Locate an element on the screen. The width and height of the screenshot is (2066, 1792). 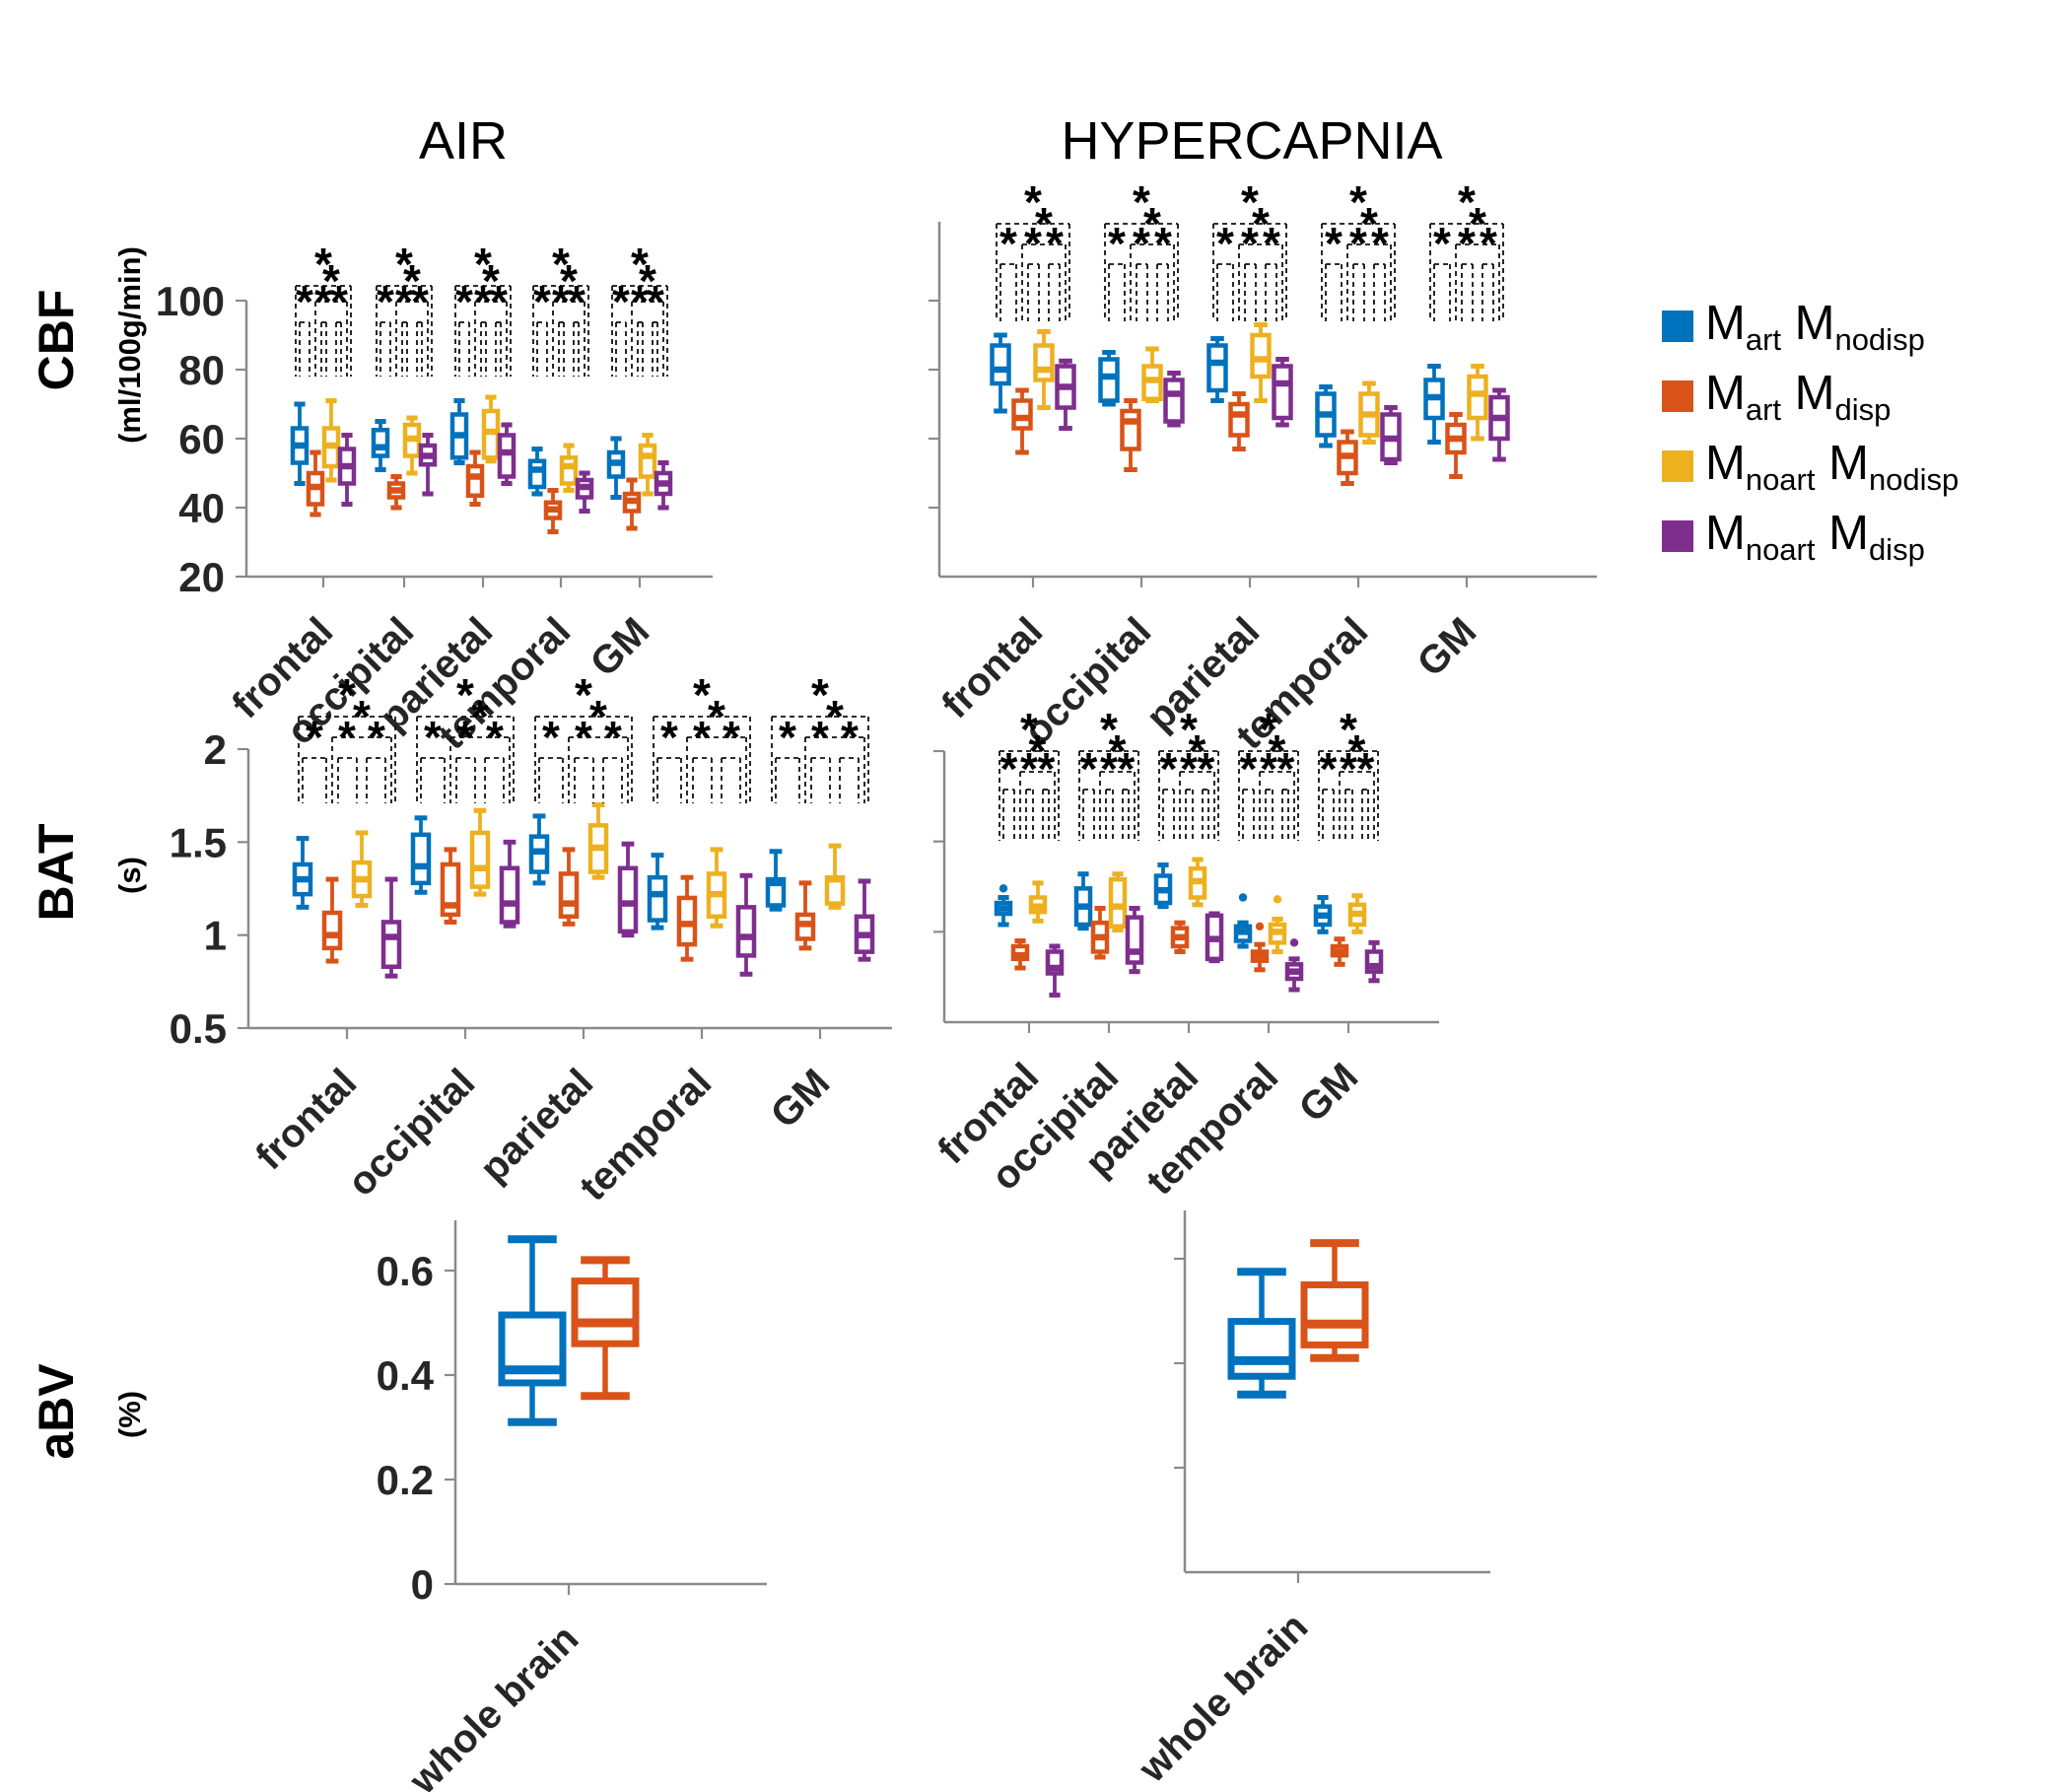
box-bat-air-frontal-mnoart-mnodisp is located at coordinates (362, 869).